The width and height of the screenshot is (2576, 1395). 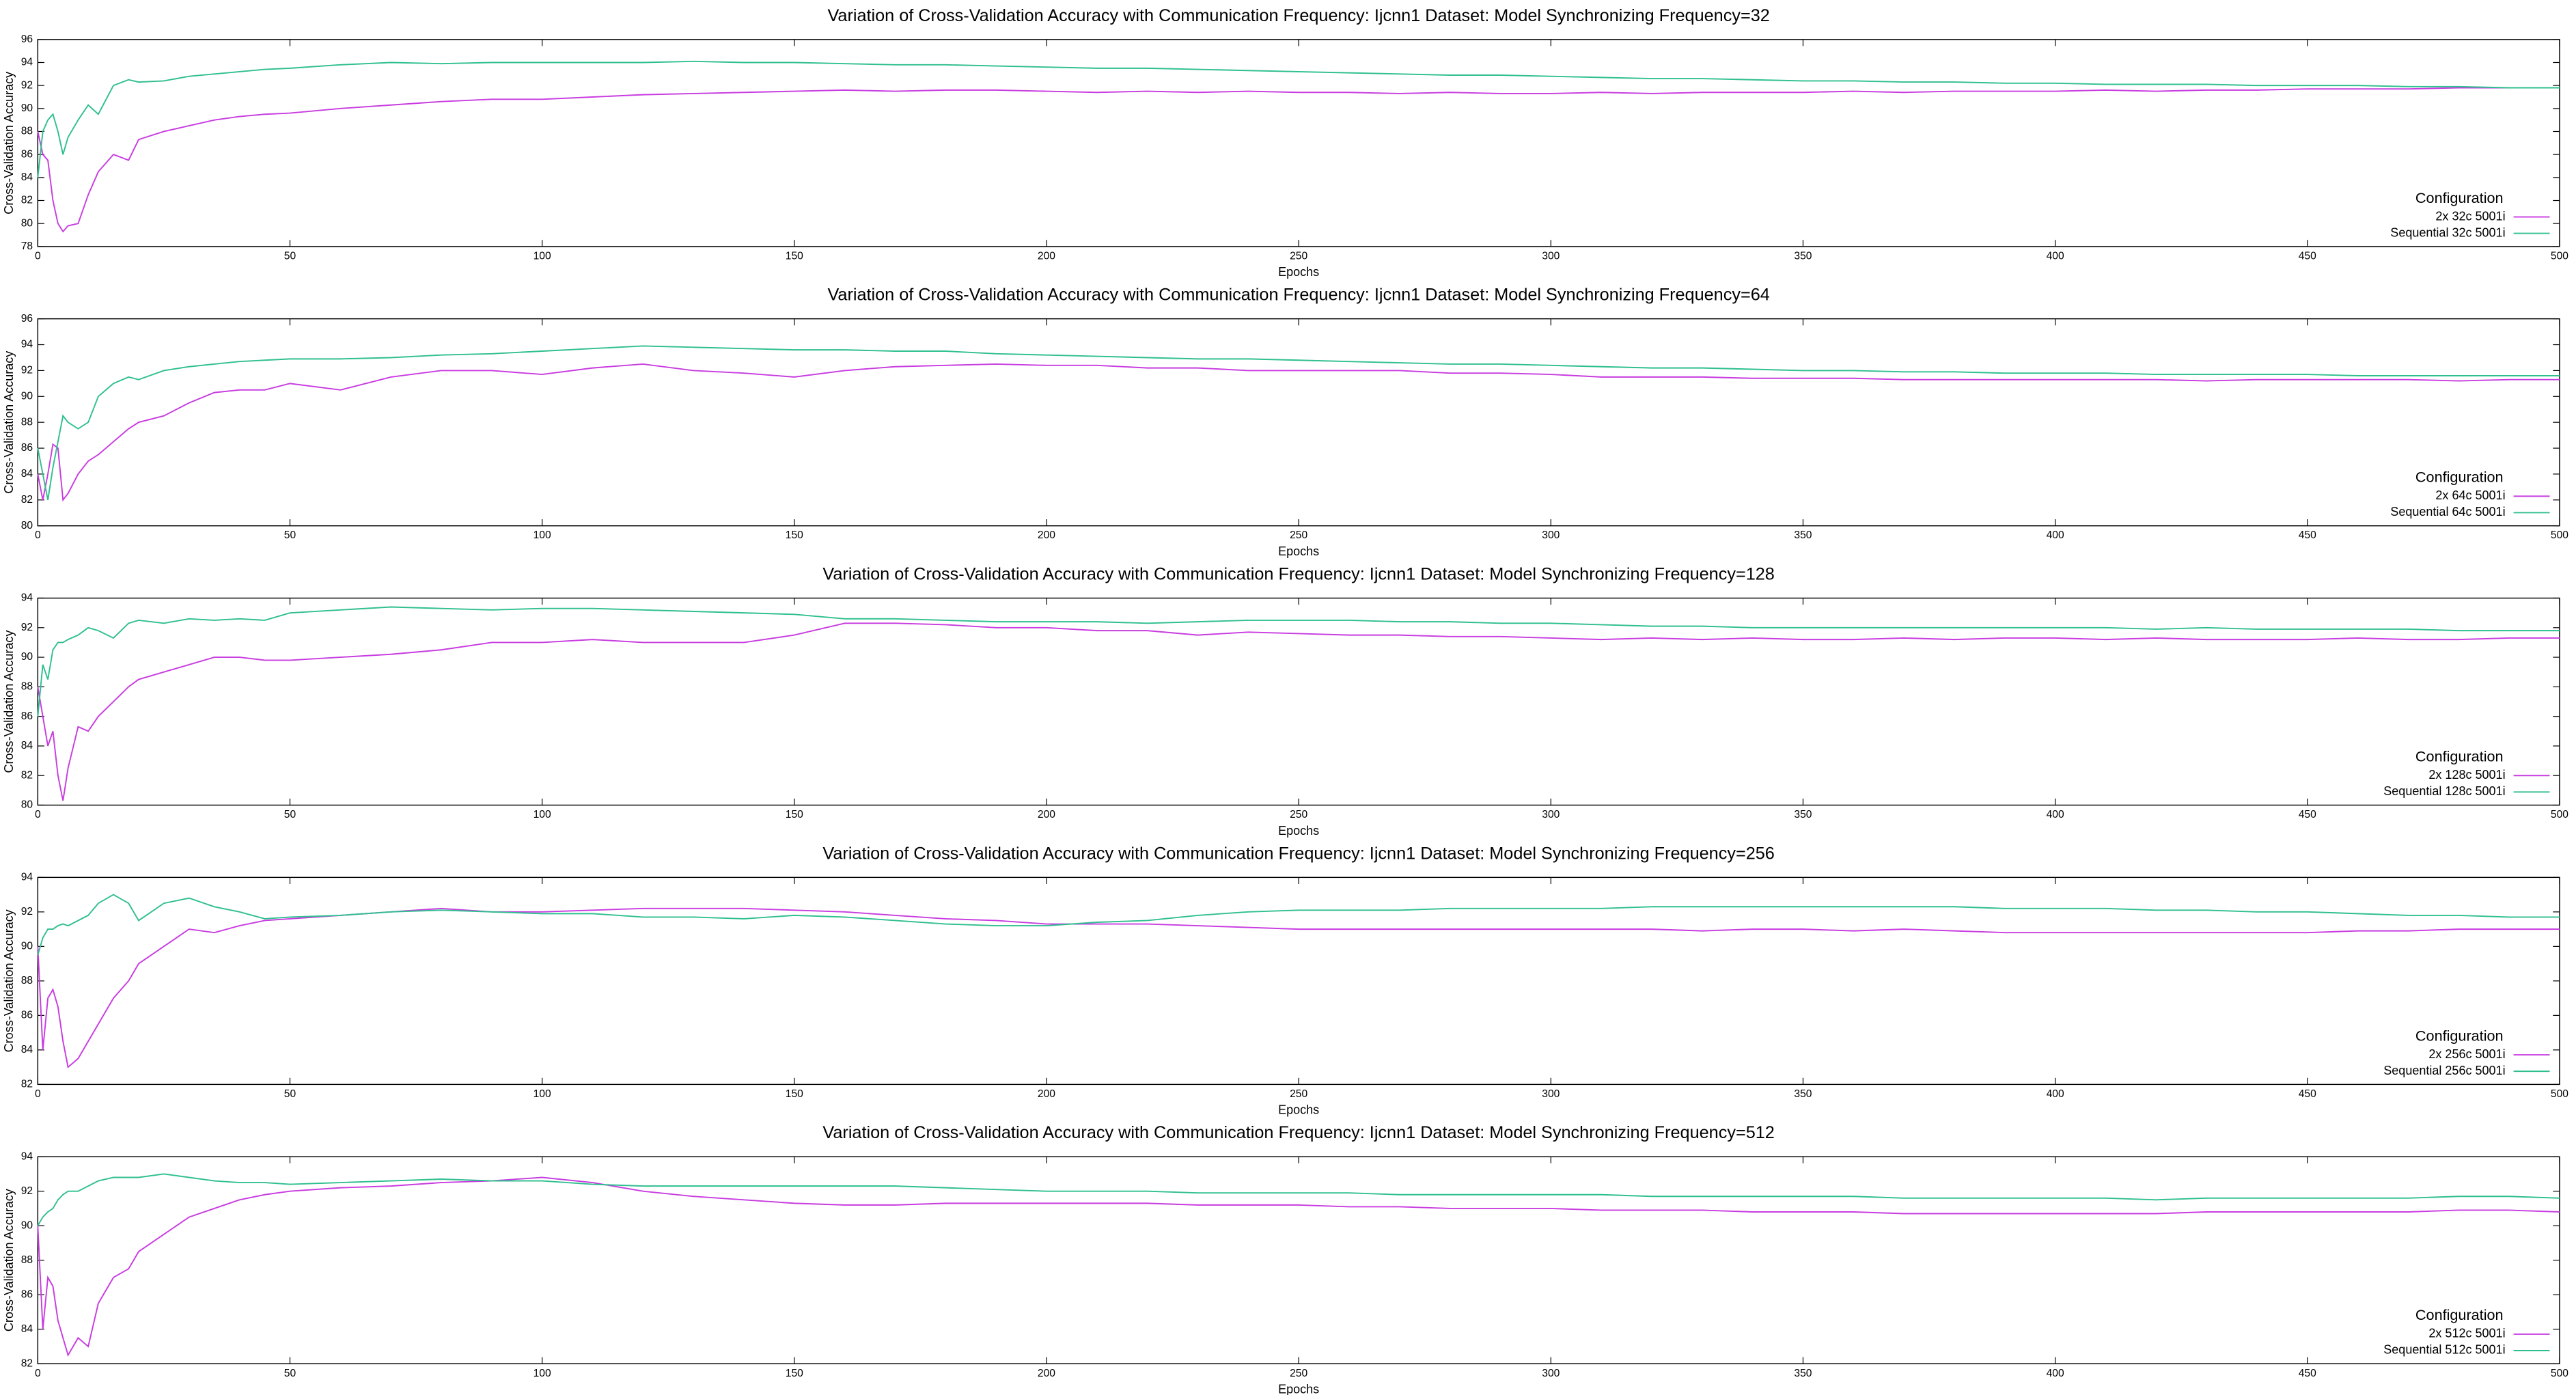 I want to click on y-tick-label: 96, so click(x=27, y=39).